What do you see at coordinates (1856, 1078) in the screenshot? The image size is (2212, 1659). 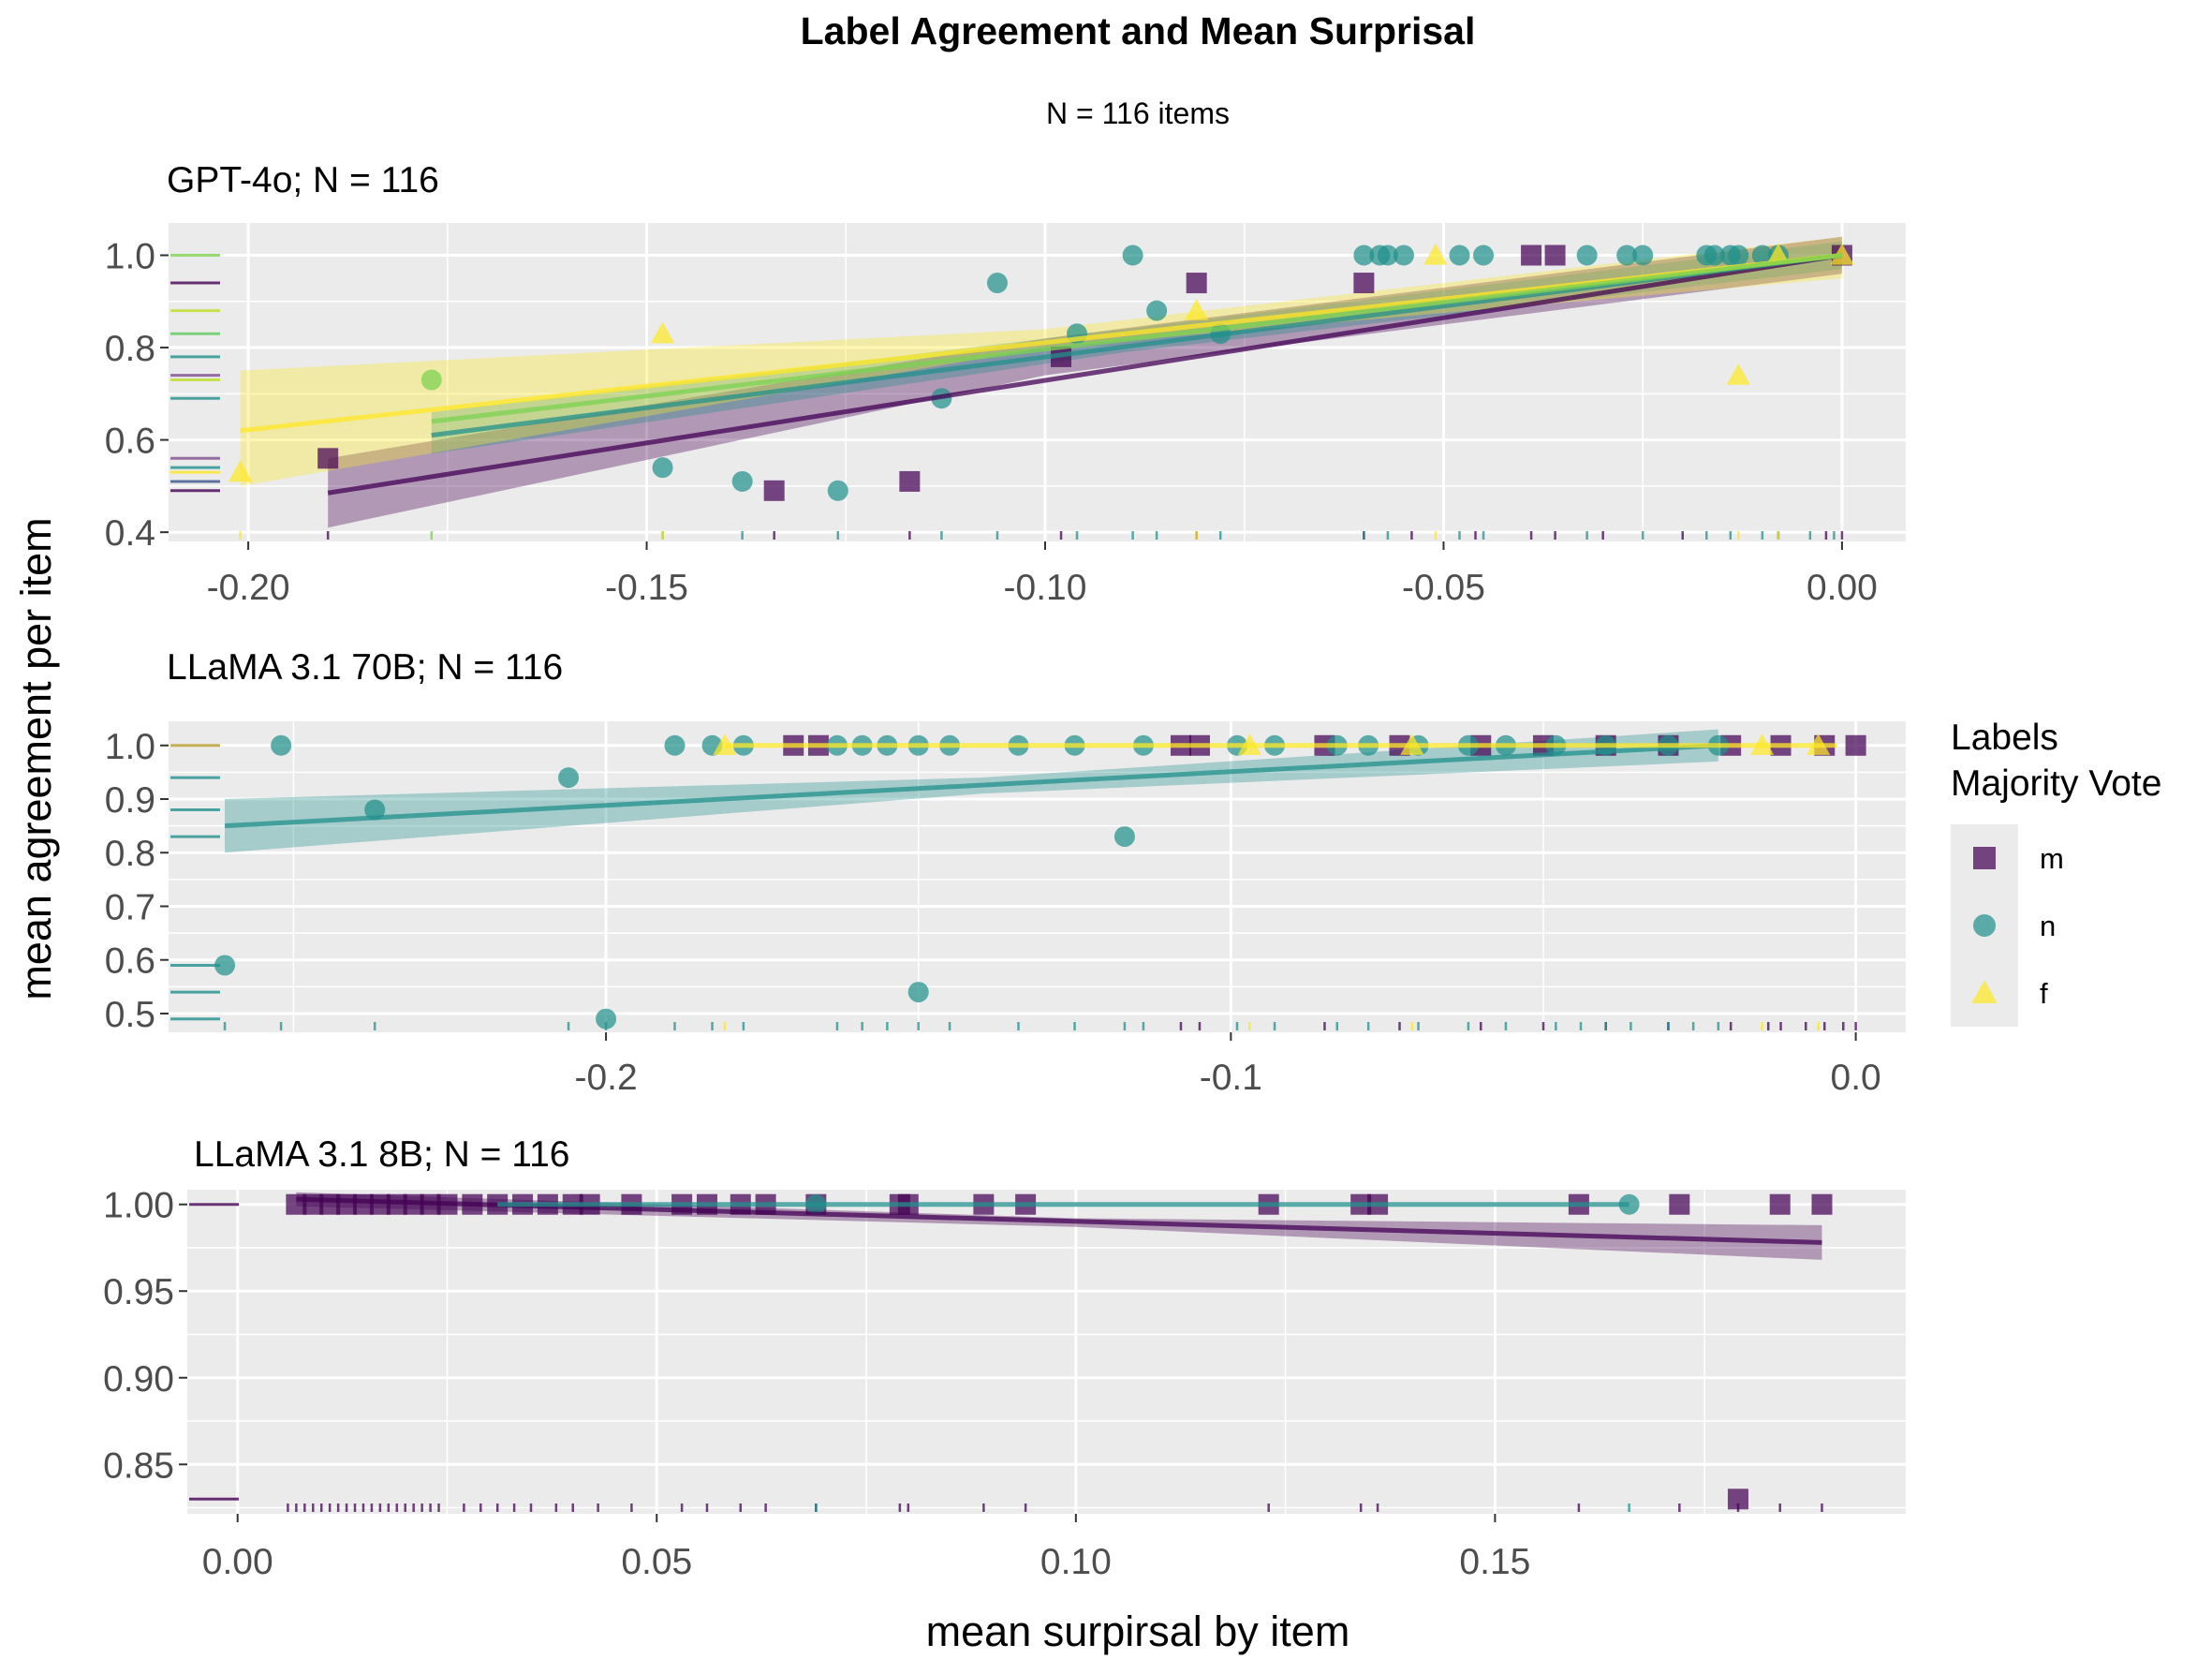 I see `x-tick-label: 0.0` at bounding box center [1856, 1078].